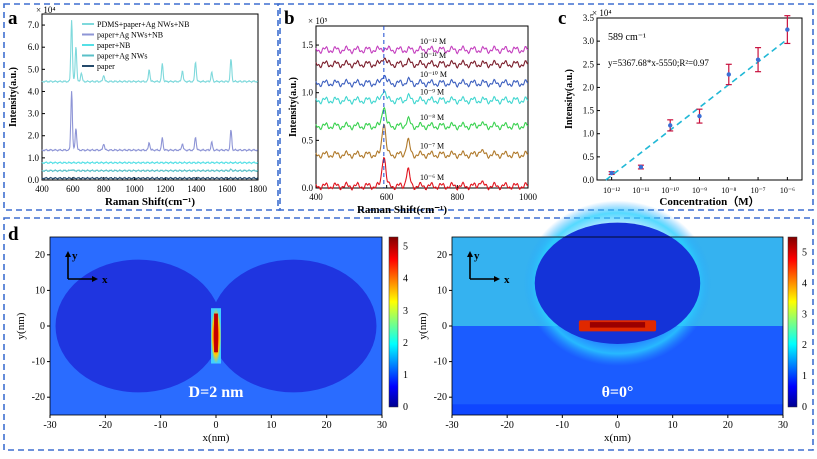  What do you see at coordinates (601, 13) in the screenshot?
I see `c-y-exponent: × 10⁴` at bounding box center [601, 13].